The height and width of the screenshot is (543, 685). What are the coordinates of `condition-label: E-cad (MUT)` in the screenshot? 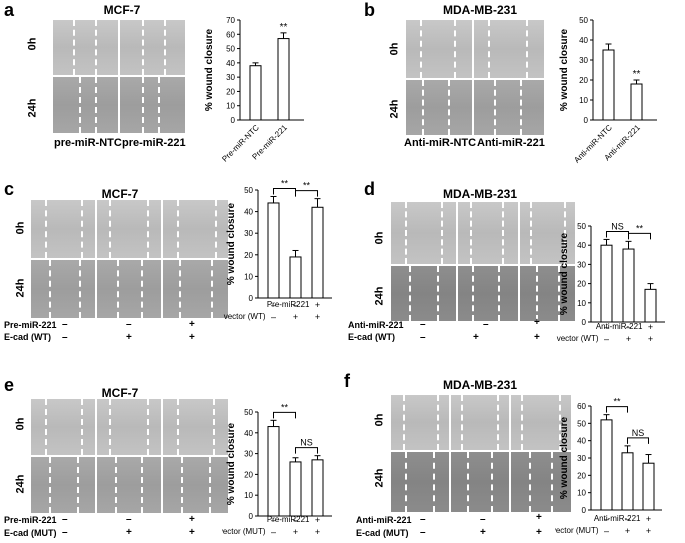 It's located at (382, 533).